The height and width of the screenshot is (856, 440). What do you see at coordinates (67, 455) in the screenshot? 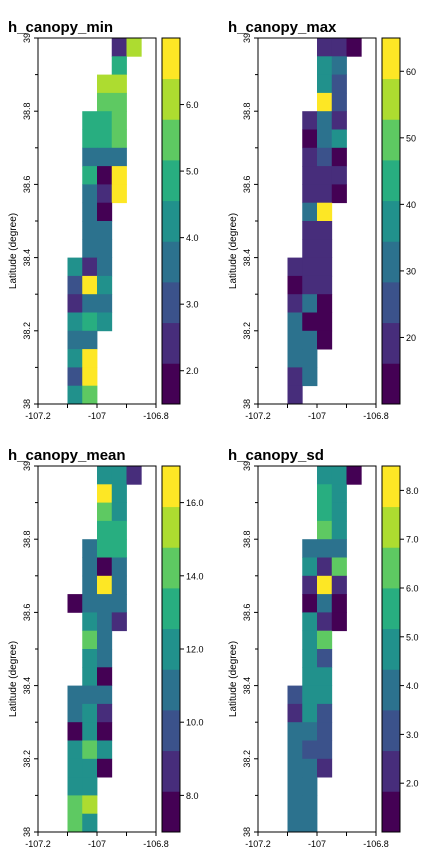
I see `panel-title: h_canopy_mean` at bounding box center [67, 455].